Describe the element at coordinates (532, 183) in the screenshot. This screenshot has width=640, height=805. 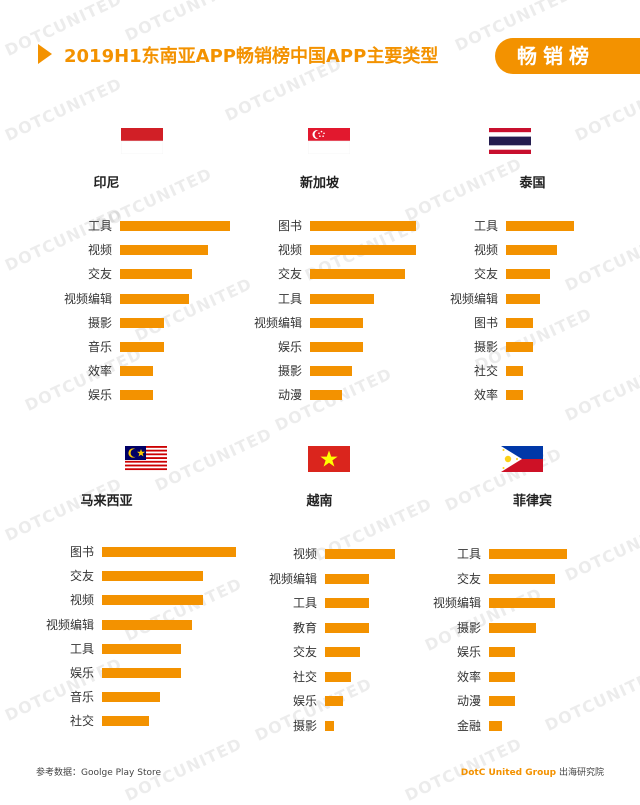
I see `country-title: 泰国` at that location.